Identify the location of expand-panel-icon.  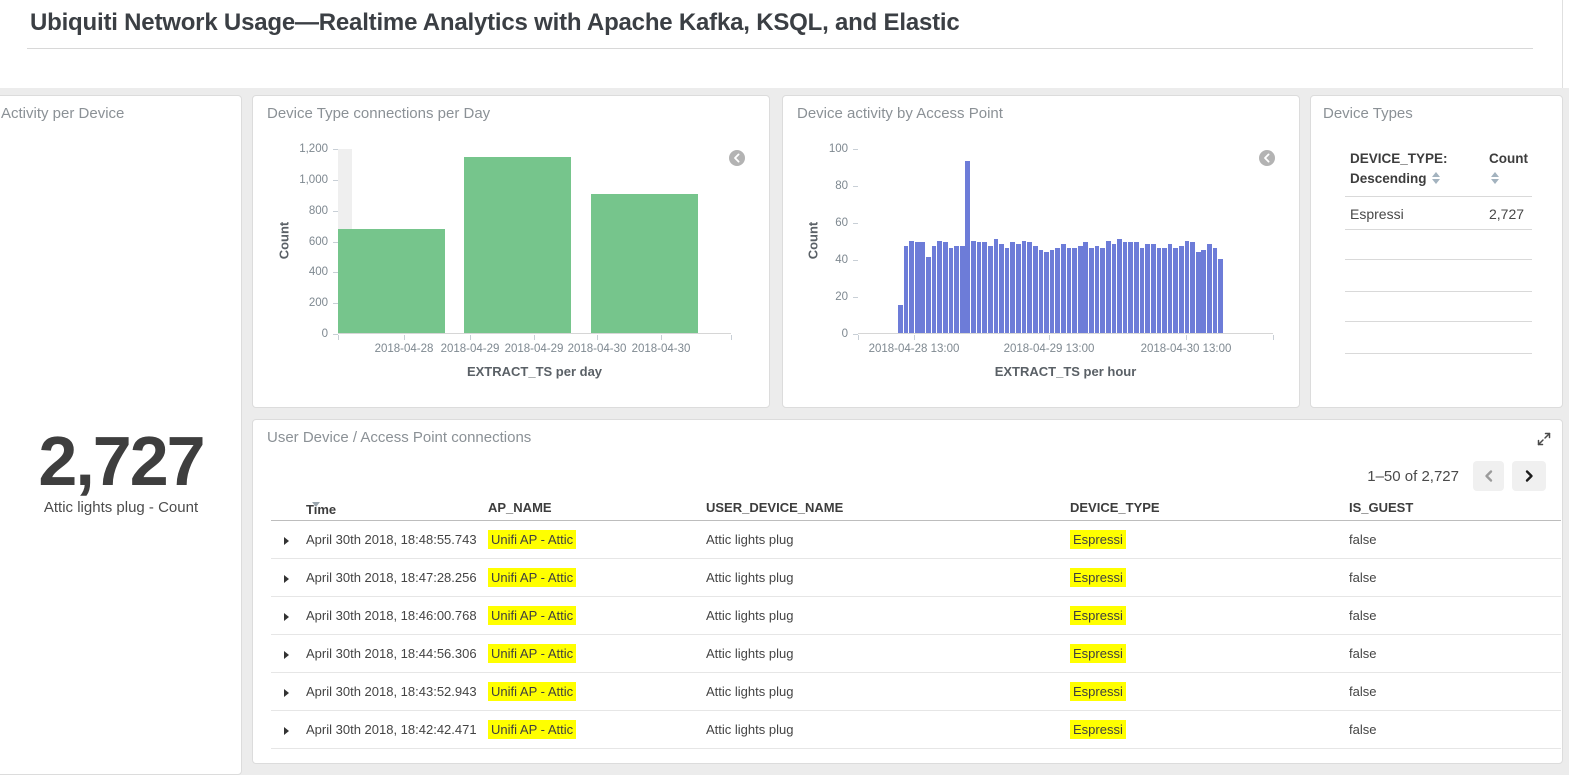
(1544, 439).